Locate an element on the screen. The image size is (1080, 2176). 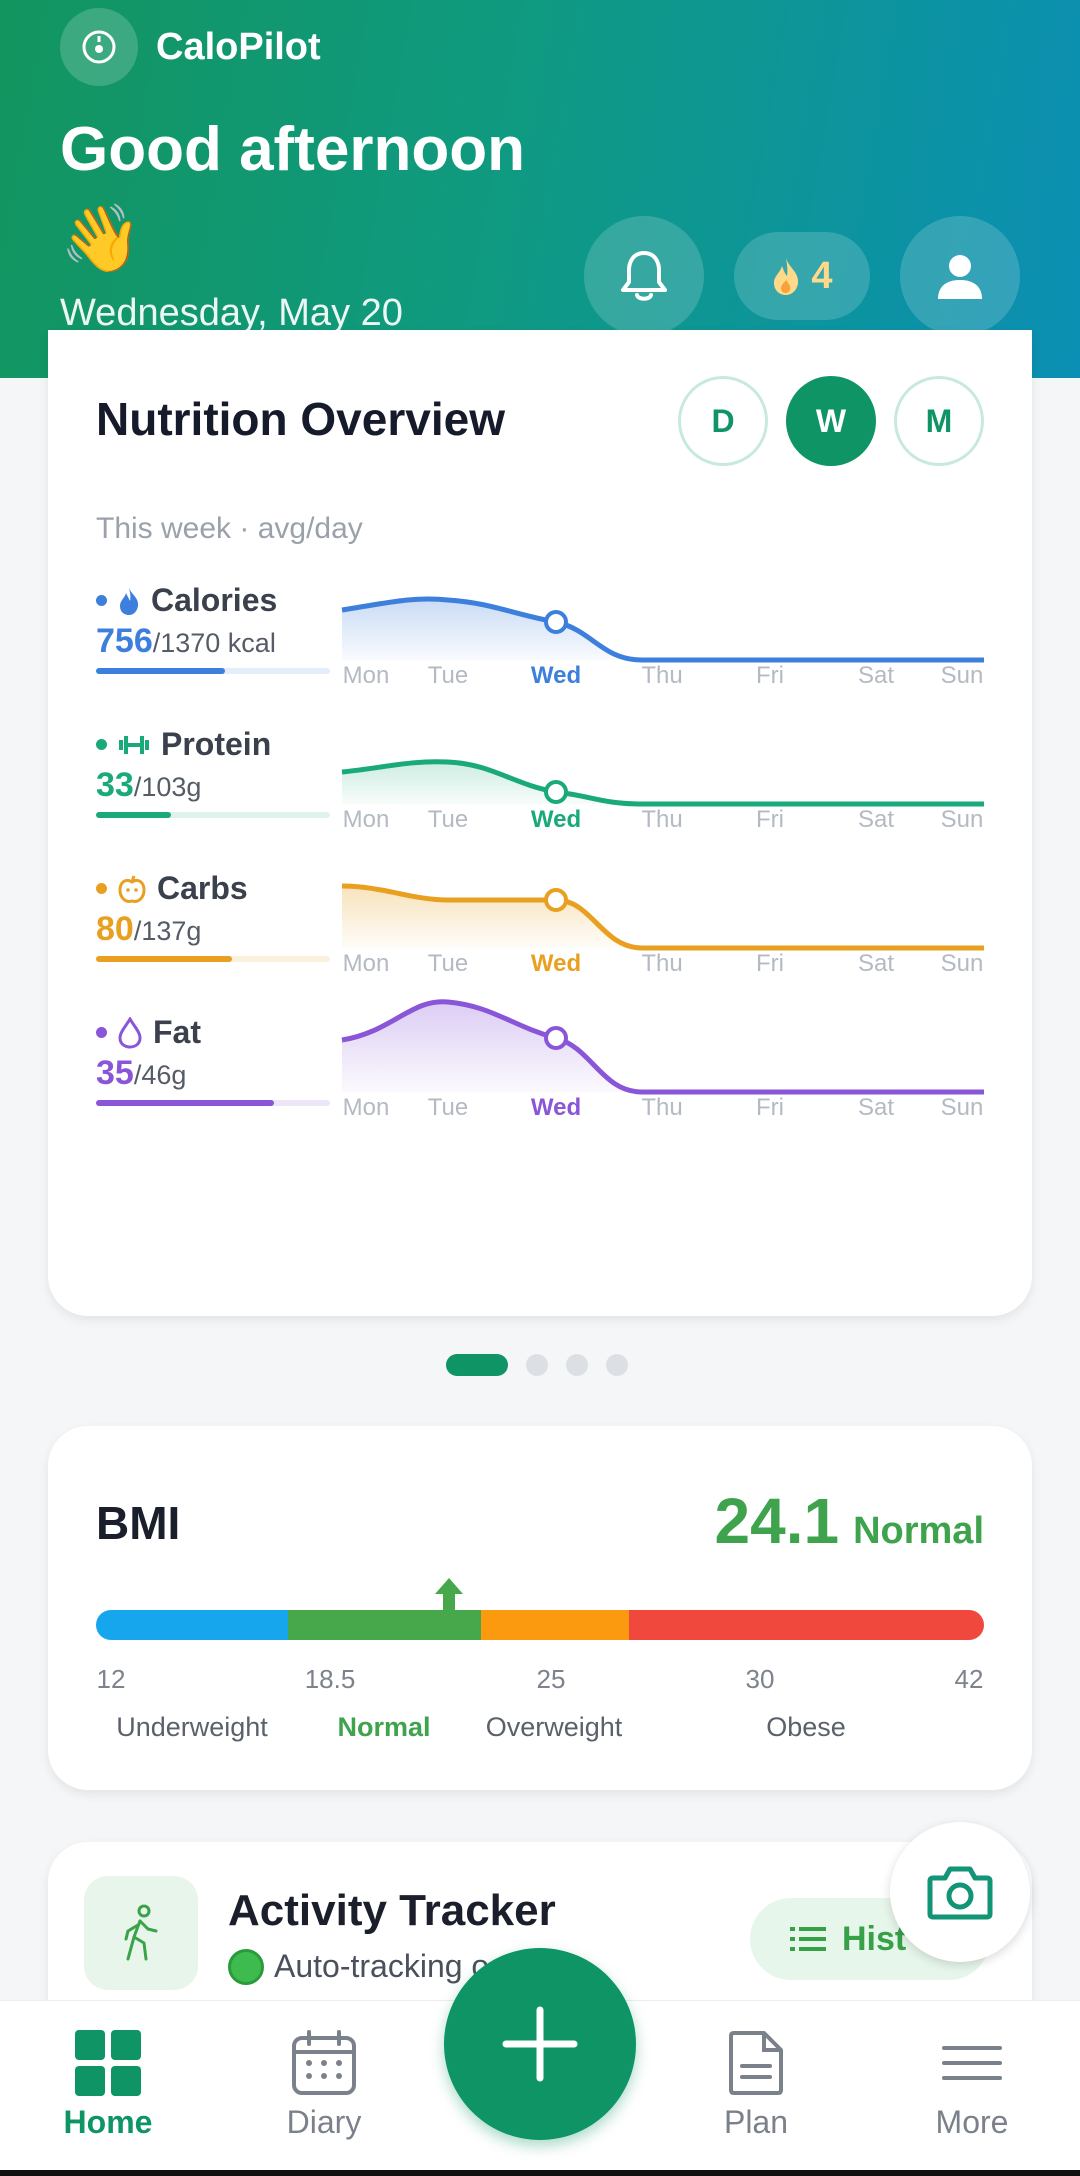
nutrition-title: Nutrition Overview is located at coordinates (300, 419).